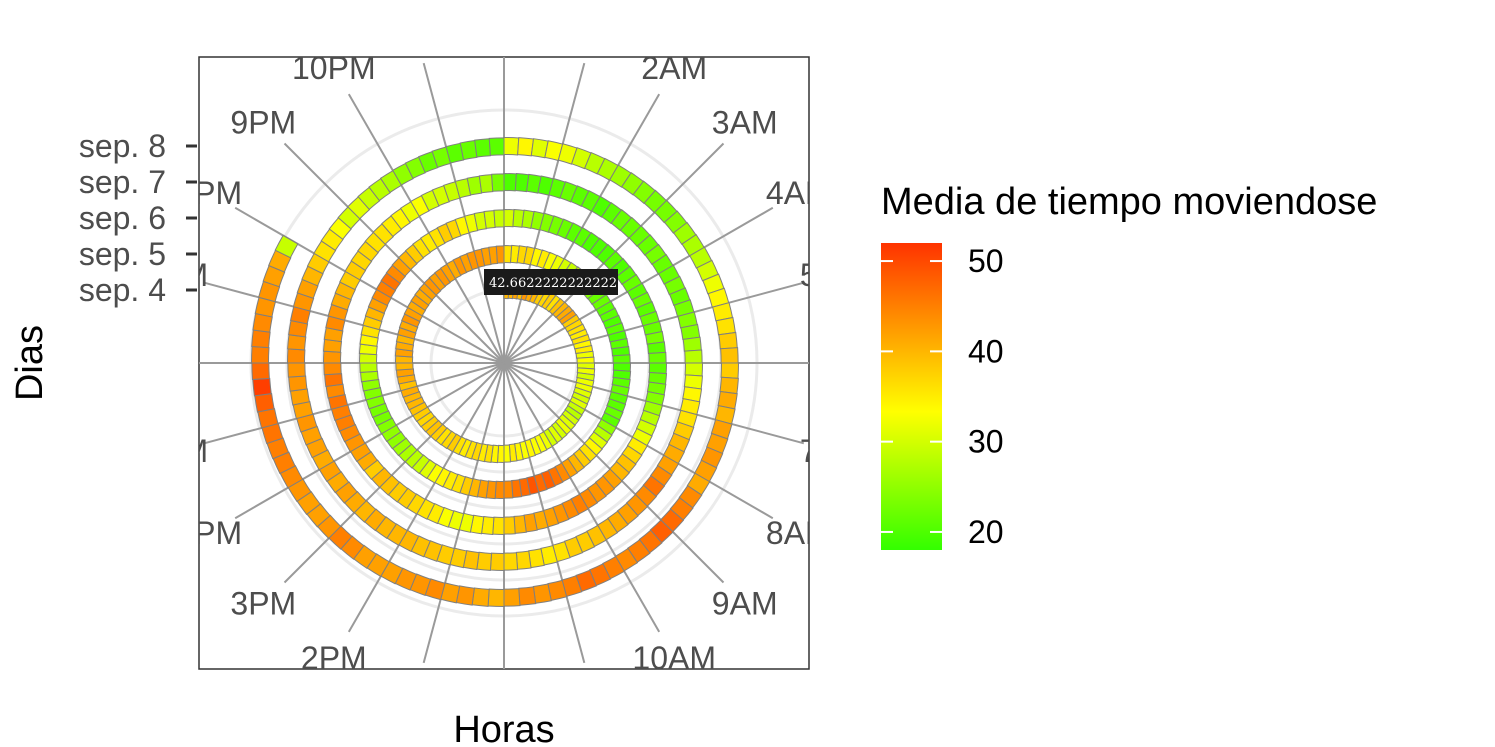 The image size is (1495, 747). I want to click on hour-tick-label: 11PM, so click(415, 34).